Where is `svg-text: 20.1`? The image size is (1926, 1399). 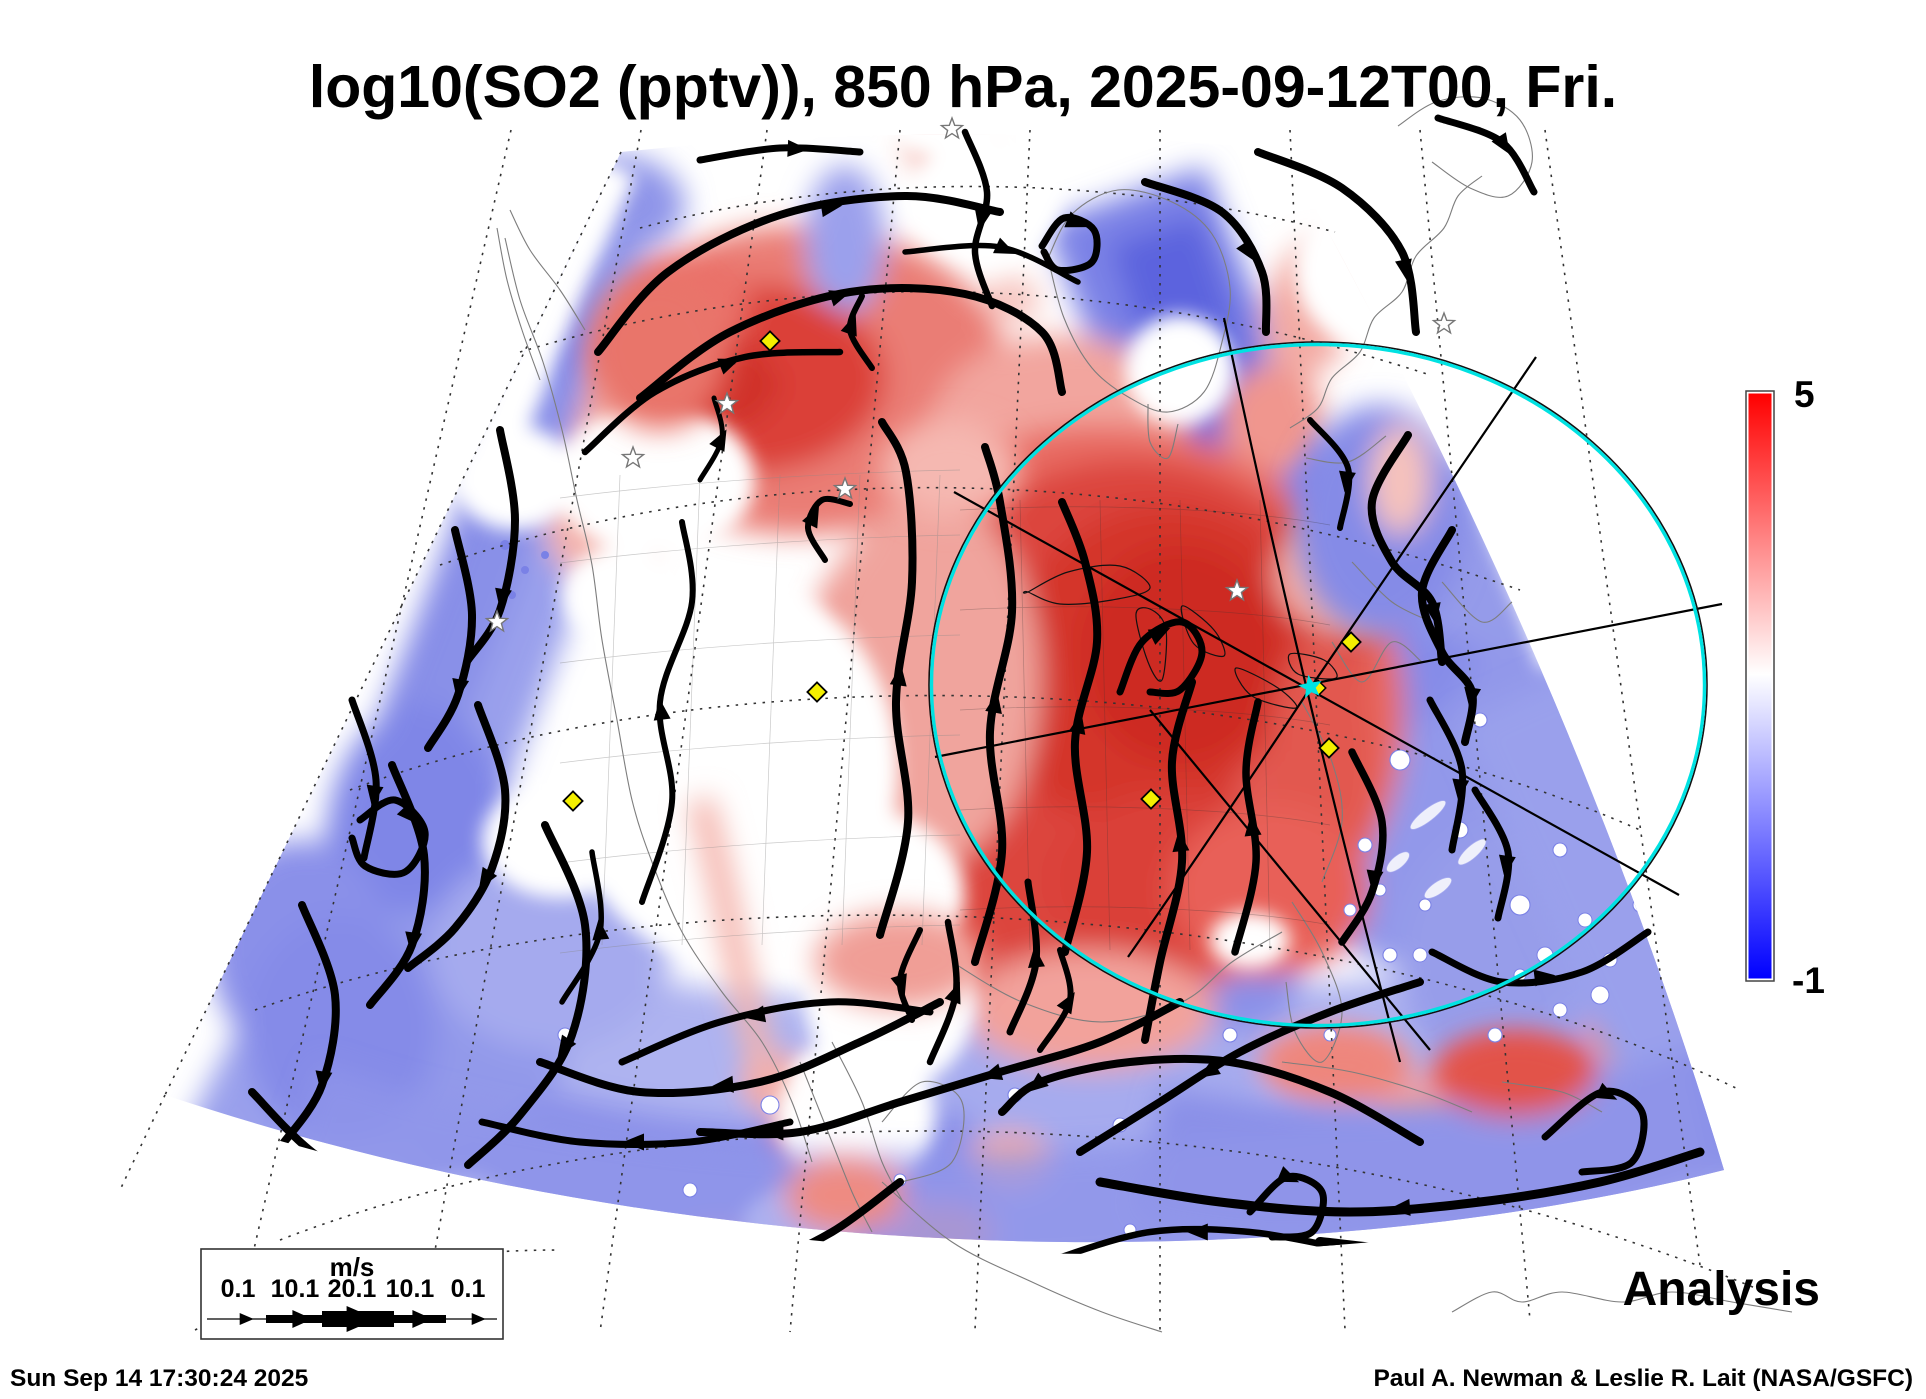 svg-text: 20.1 is located at coordinates (352, 1289).